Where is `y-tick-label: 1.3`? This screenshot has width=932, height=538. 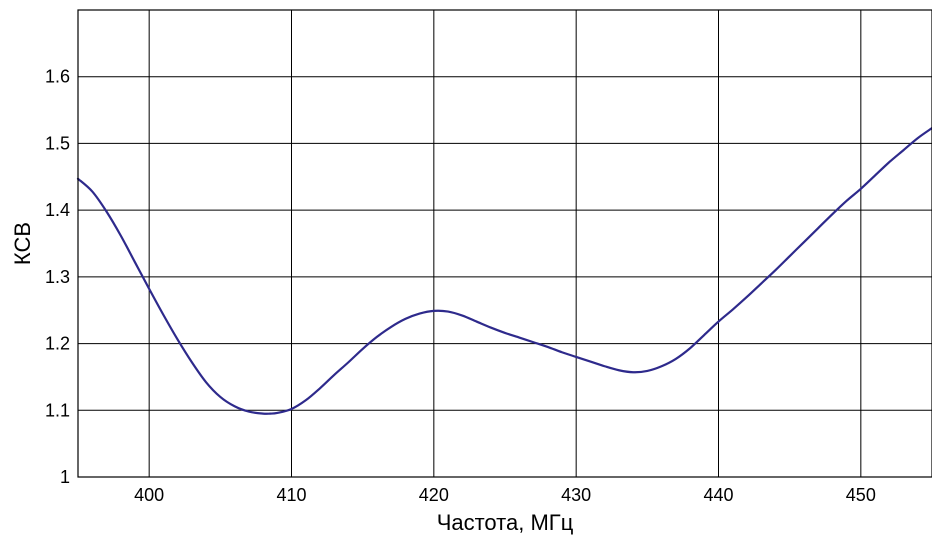 y-tick-label: 1.3 is located at coordinates (57, 277).